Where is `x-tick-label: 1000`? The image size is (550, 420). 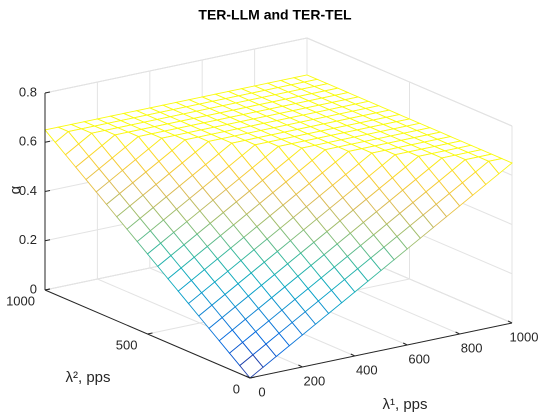 x-tick-label: 1000 is located at coordinates (524, 336).